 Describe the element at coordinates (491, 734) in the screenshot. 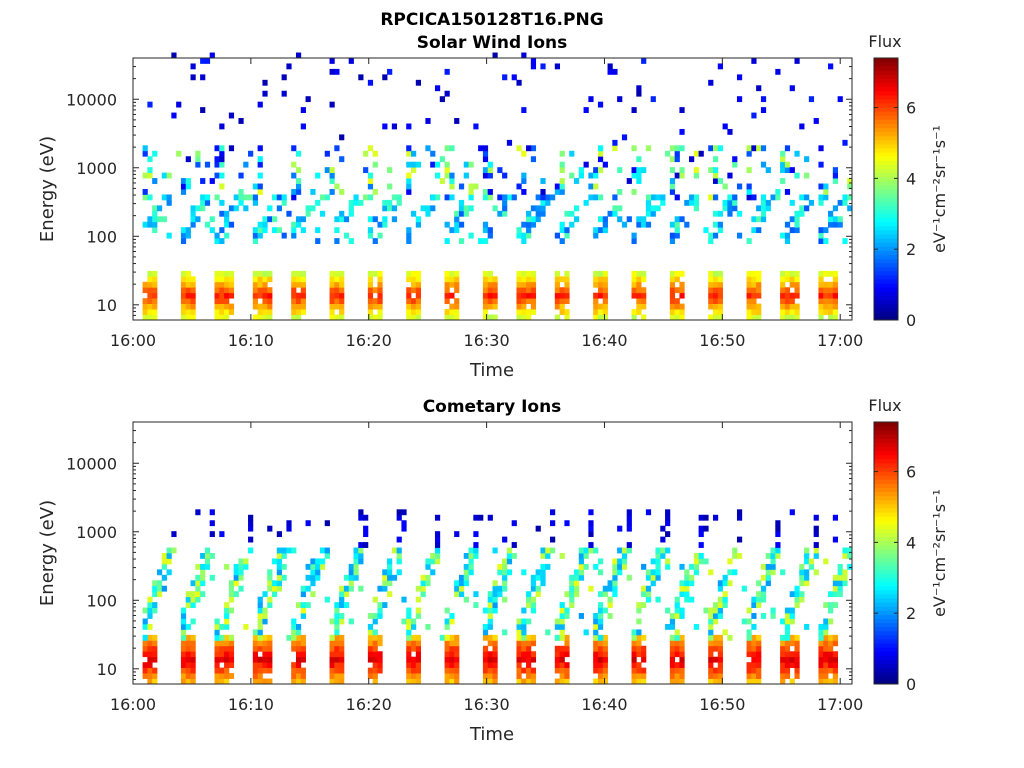

I see `cometary-x-axis-label: Time` at that location.